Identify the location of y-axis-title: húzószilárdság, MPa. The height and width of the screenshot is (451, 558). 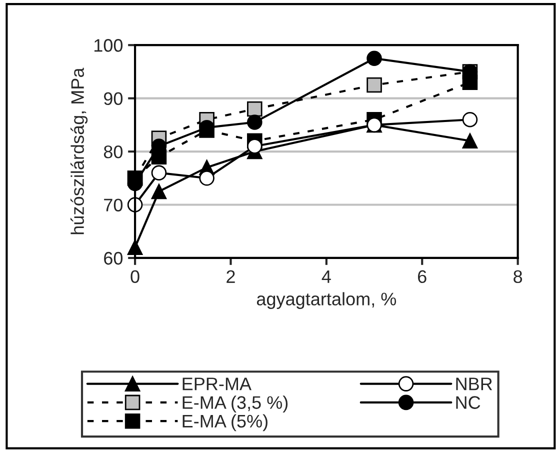
(79, 151).